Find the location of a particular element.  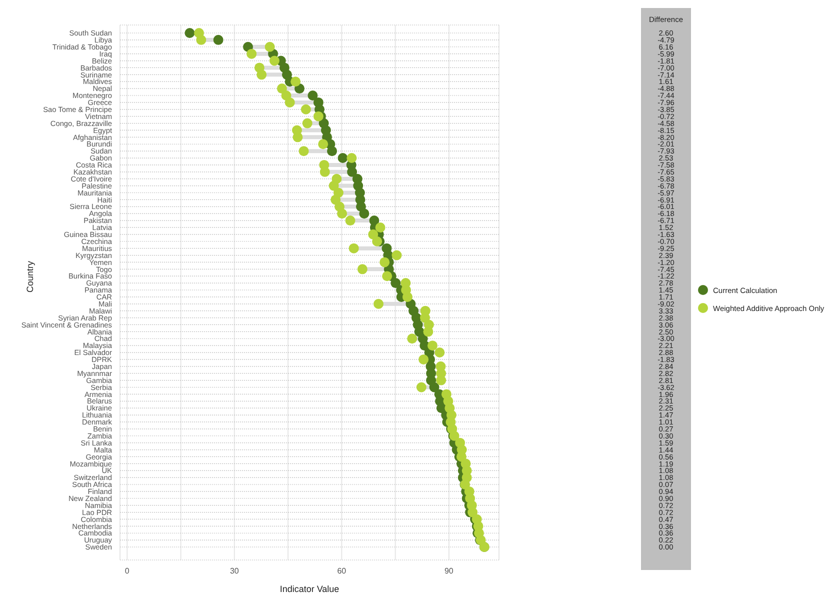

y-axis-title: Country is located at coordinates (30, 276).